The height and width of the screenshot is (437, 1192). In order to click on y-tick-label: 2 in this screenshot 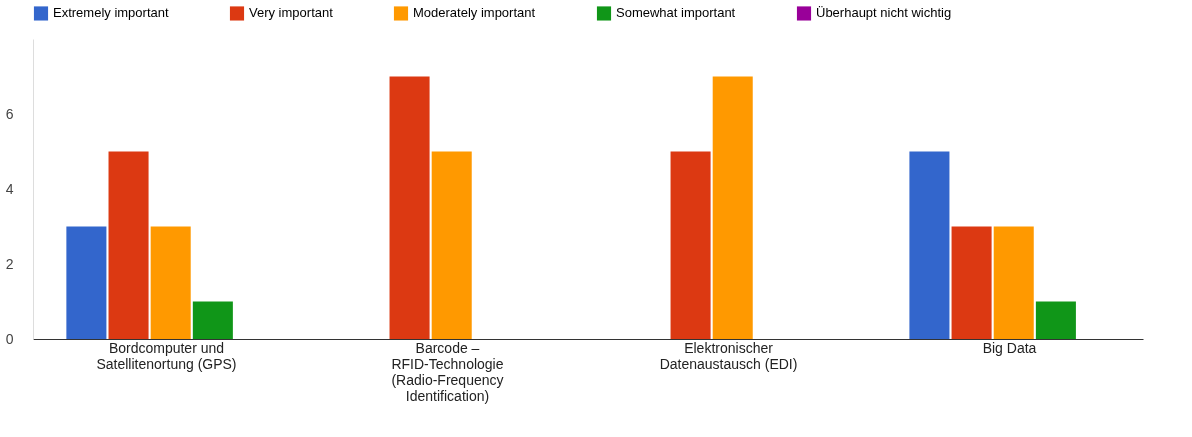, I will do `click(9, 263)`.